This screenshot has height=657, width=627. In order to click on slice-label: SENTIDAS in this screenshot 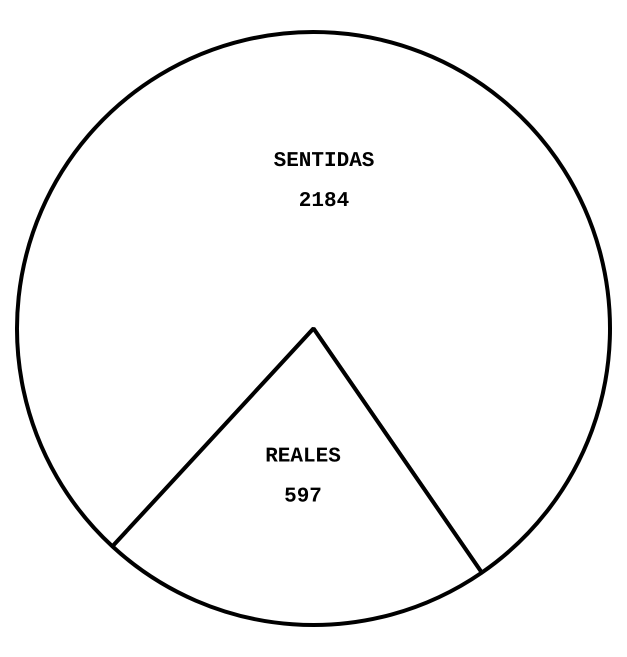, I will do `click(324, 161)`.